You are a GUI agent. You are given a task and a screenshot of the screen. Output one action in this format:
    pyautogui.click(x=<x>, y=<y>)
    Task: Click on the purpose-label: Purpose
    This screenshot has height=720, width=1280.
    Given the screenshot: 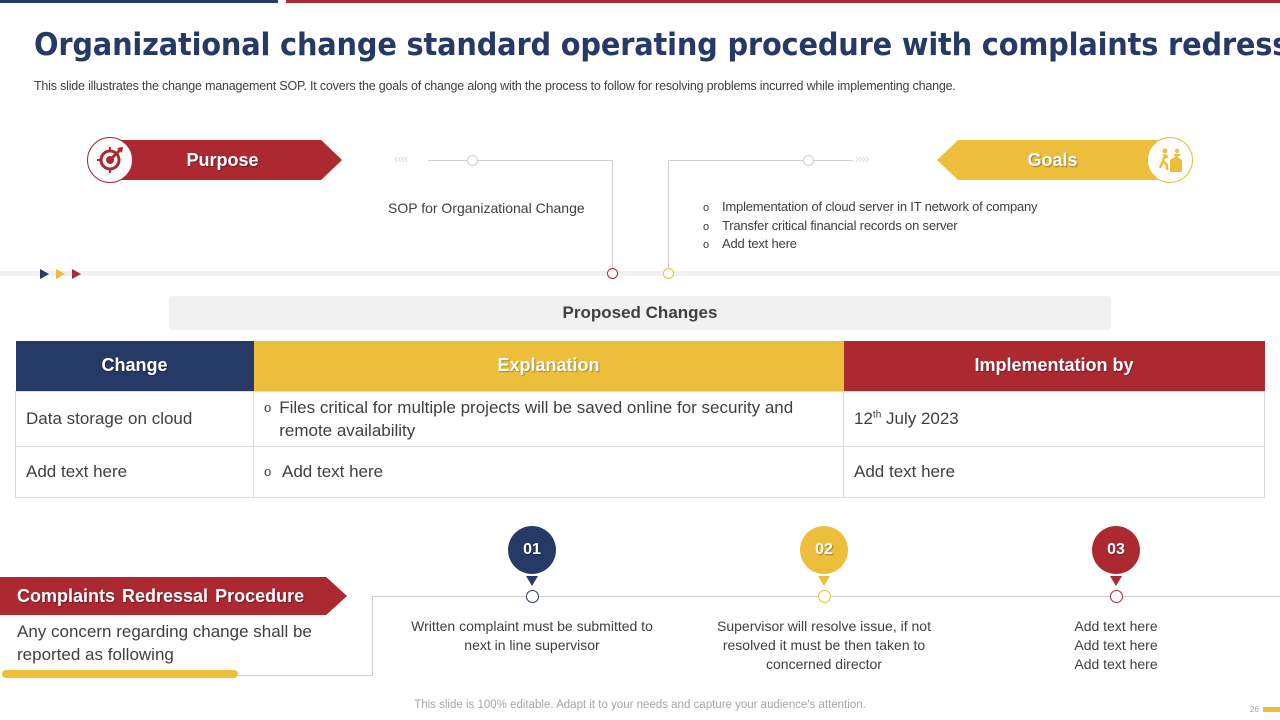 What is the action you would take?
    pyautogui.click(x=222, y=160)
    